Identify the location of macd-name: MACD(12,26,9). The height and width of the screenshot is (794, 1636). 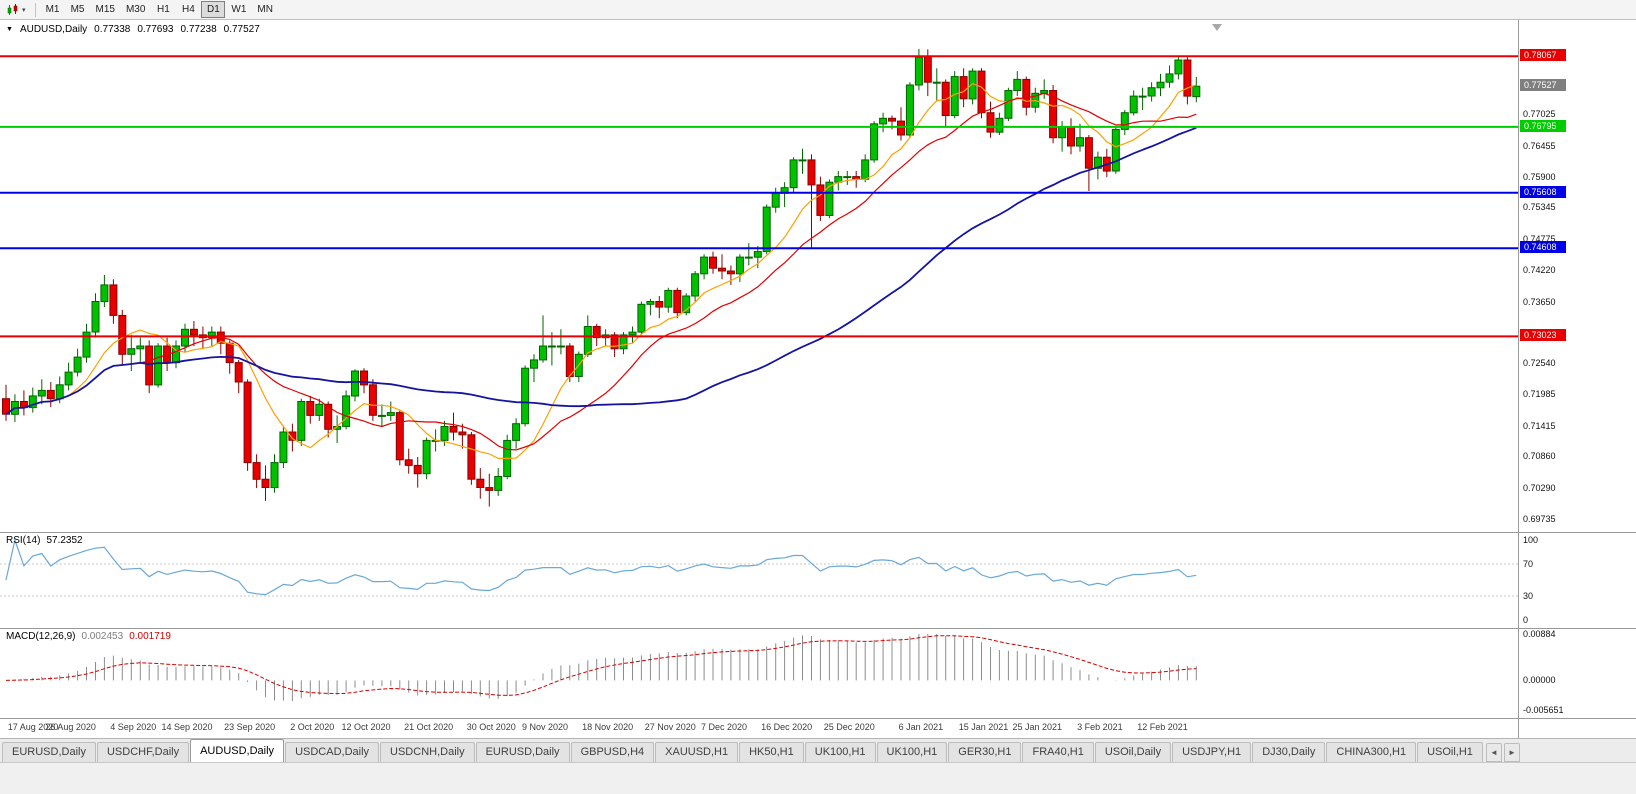
(41, 636).